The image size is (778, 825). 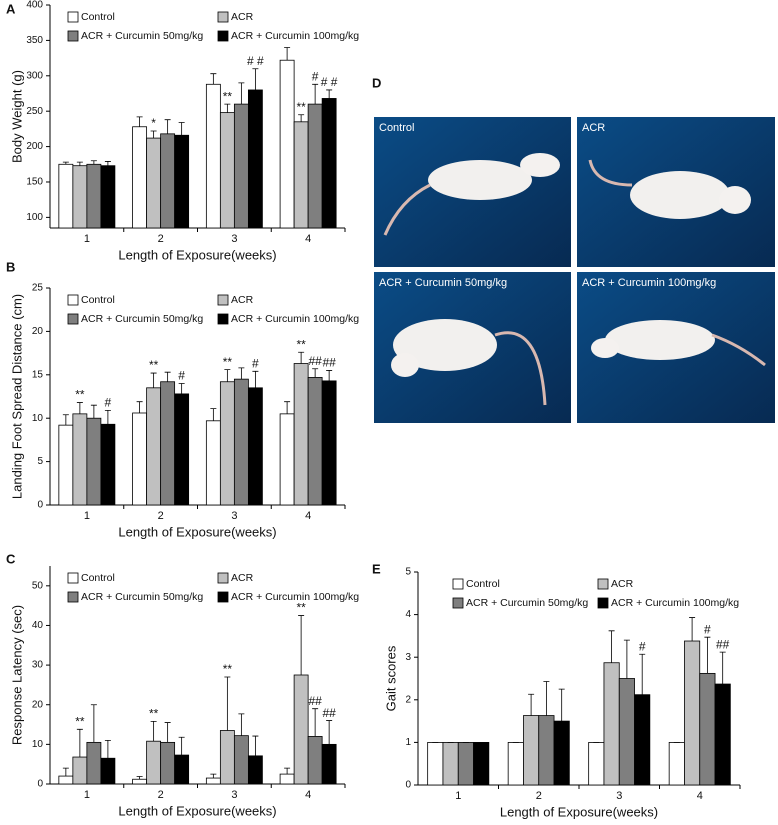 What do you see at coordinates (443, 283) in the screenshot?
I see `photo-caption: ACR + Curcumin 50mg/kg` at bounding box center [443, 283].